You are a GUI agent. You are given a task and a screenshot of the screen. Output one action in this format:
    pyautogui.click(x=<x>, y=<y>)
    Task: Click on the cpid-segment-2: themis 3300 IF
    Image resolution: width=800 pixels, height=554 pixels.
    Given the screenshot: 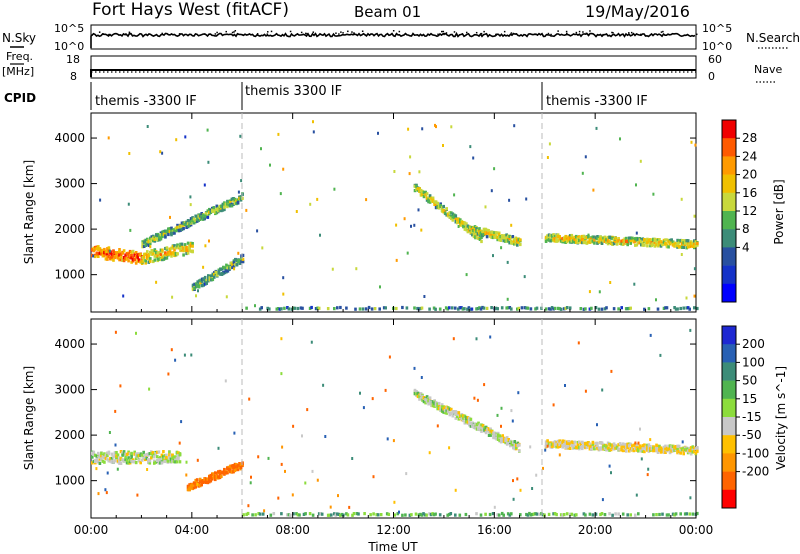 What is the action you would take?
    pyautogui.click(x=293, y=91)
    